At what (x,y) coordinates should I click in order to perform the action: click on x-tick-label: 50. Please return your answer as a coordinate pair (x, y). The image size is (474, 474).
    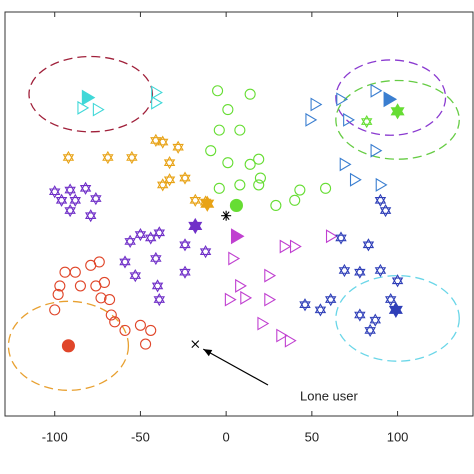
    Looking at the image, I should click on (312, 436).